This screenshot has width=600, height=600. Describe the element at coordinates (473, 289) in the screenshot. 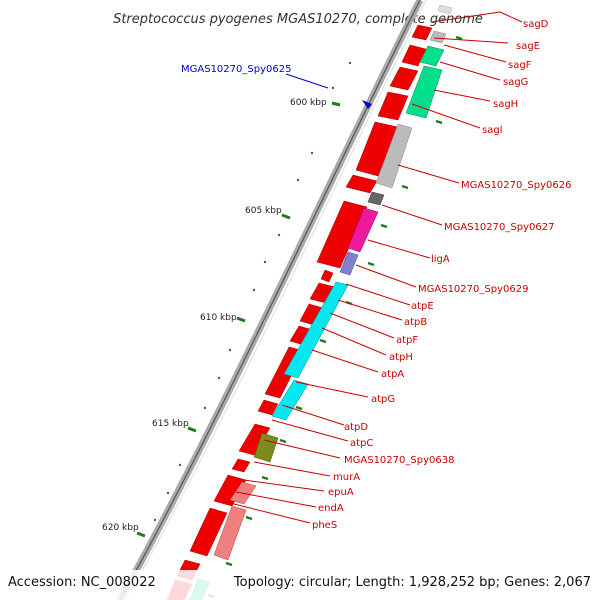

I see `gene-label-spy0629: MGAS10270_Spy0629` at that location.